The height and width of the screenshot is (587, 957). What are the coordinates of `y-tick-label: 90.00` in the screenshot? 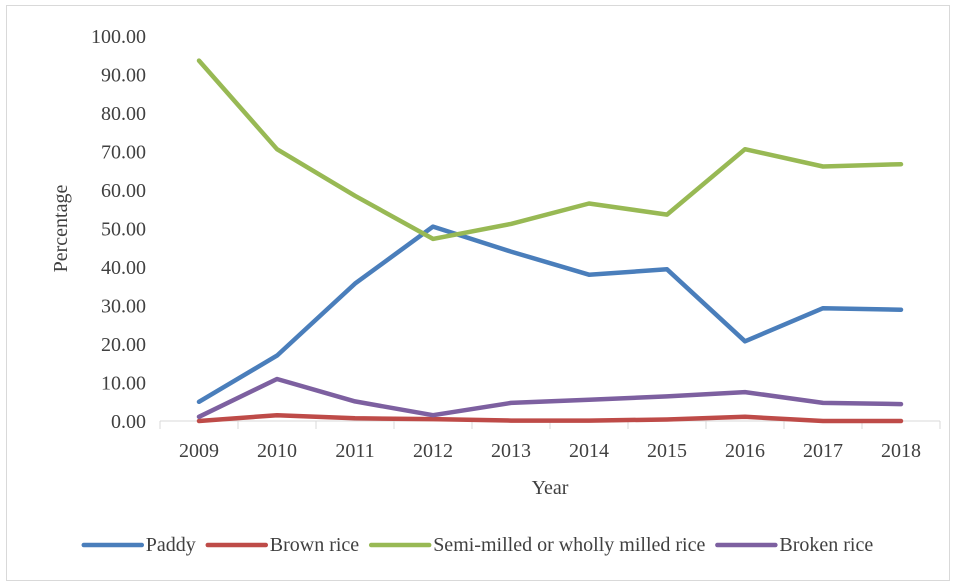 It's located at (123, 76).